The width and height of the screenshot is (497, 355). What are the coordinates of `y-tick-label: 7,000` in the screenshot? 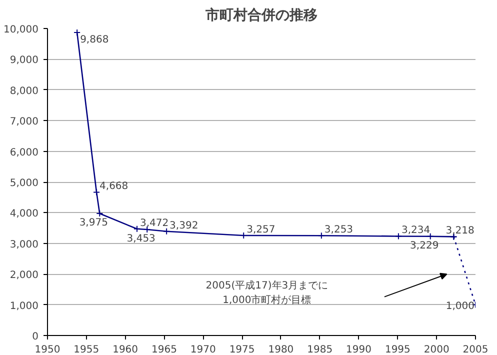 It's located at (24, 122).